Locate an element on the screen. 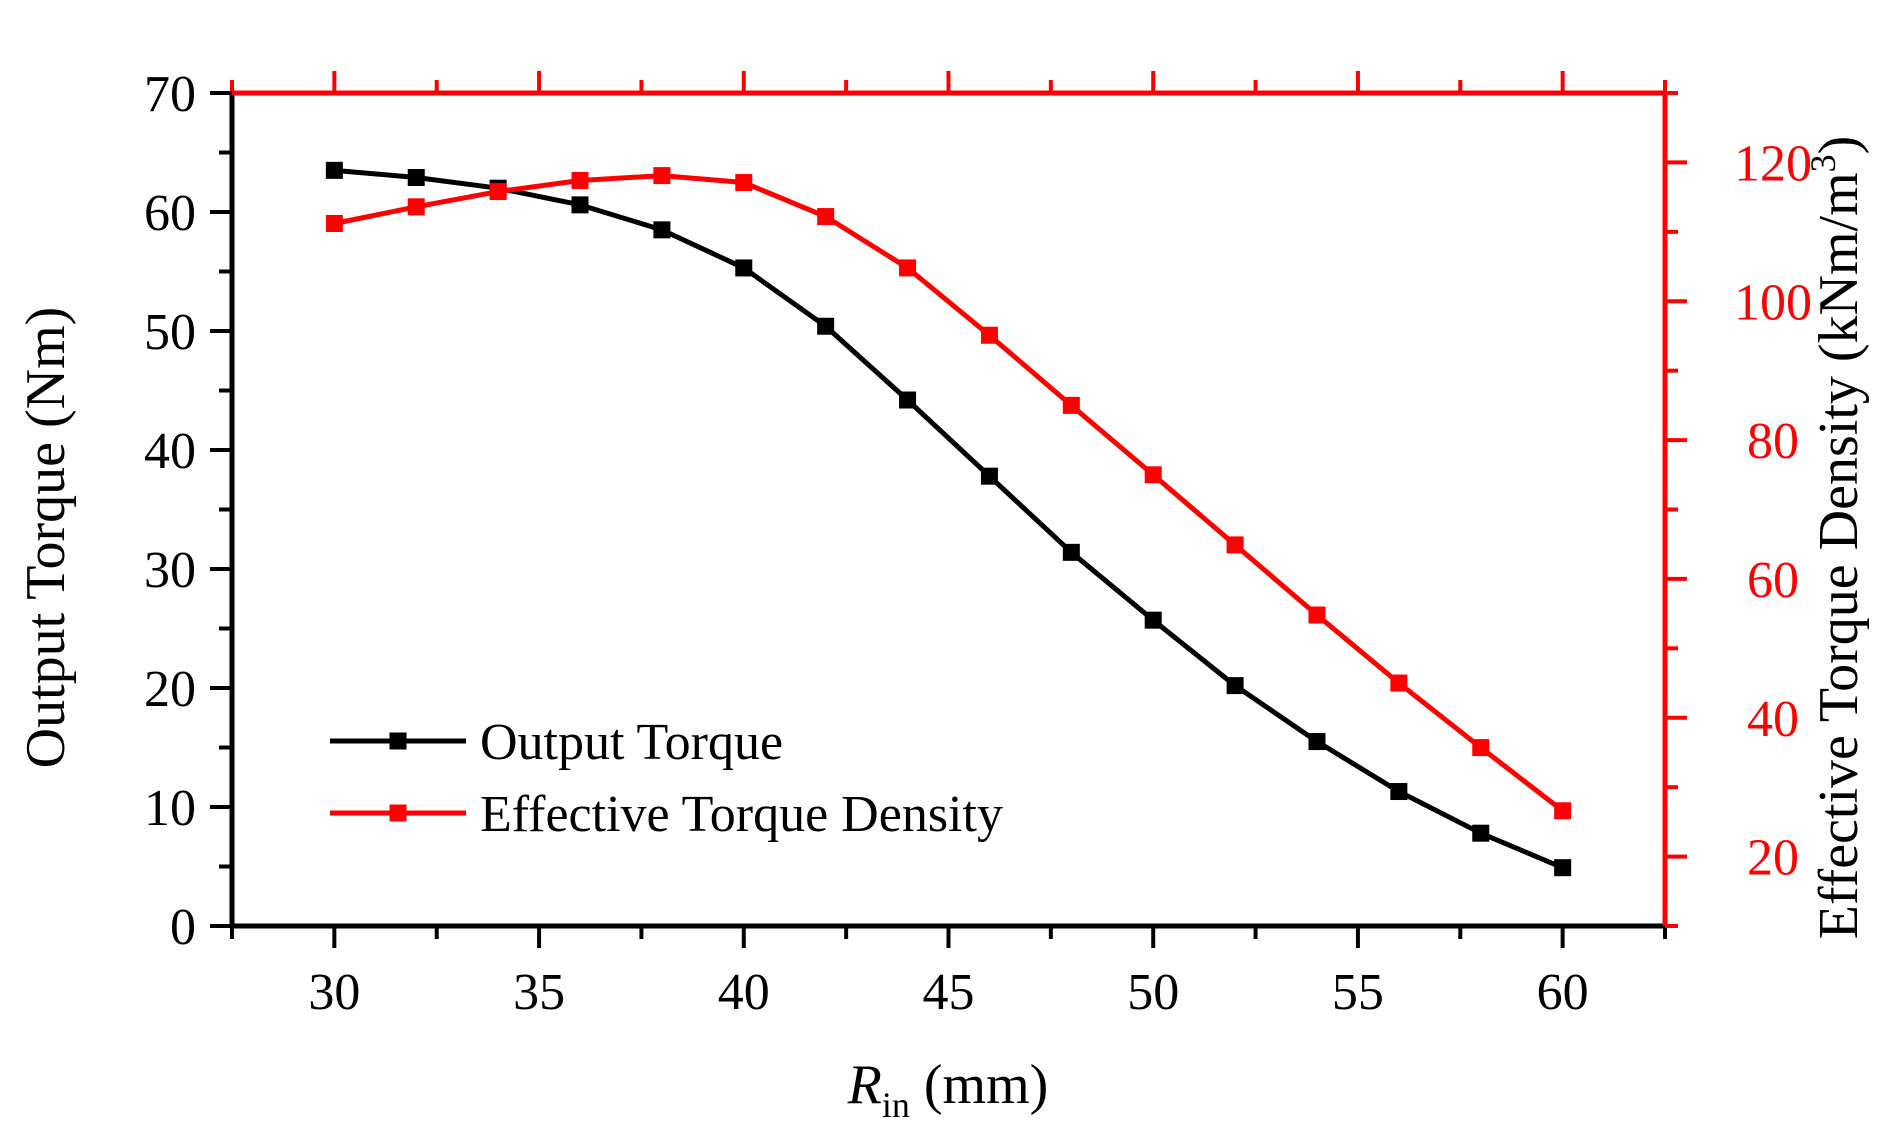 This screenshot has height=1141, width=1895. x-axis-title: Rin (mm) is located at coordinates (948, 1089).